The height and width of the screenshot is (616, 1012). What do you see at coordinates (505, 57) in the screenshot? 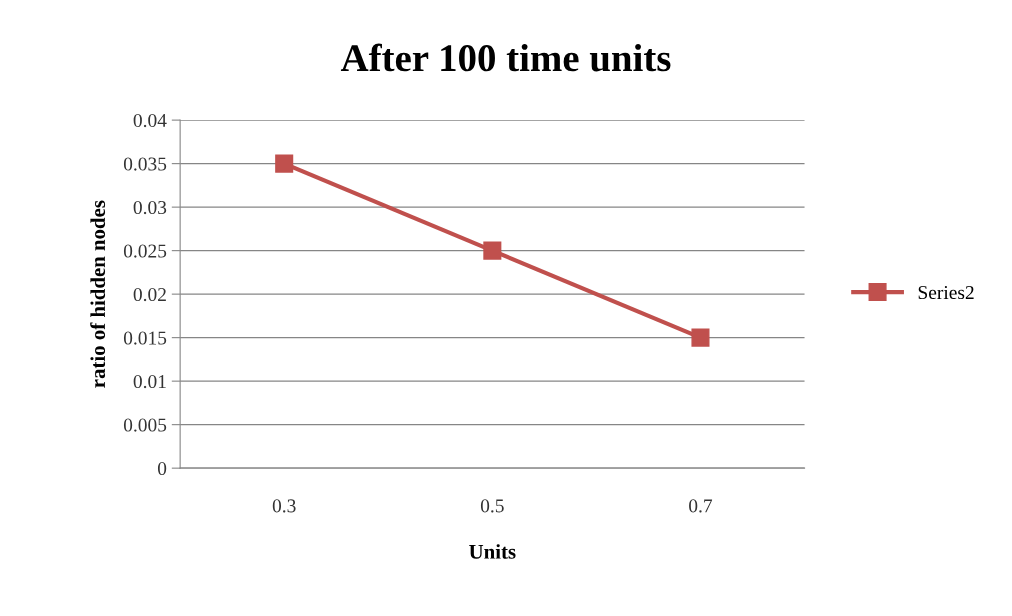
I see `chart-title: After 100 time units` at bounding box center [505, 57].